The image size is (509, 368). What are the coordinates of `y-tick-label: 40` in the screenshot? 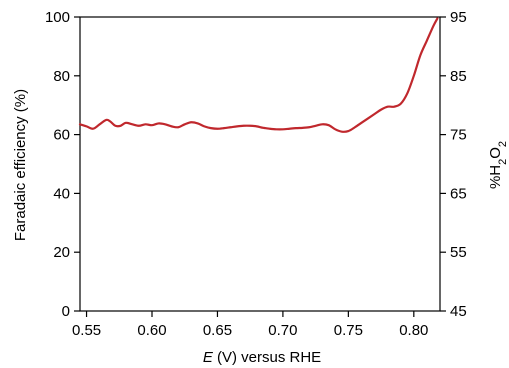 It's located at (61, 193).